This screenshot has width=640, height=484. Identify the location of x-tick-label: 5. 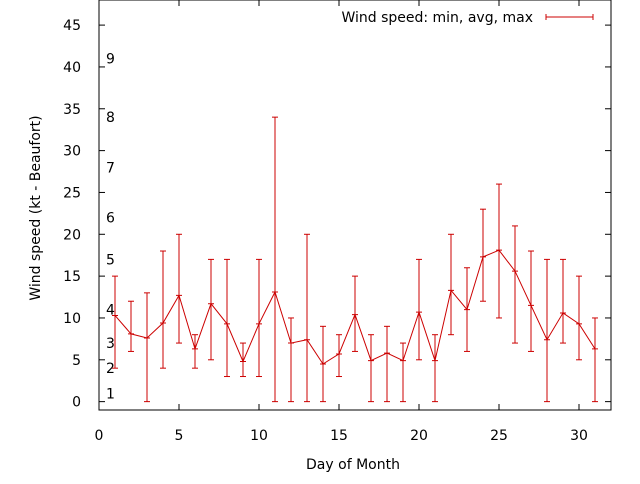
(179, 436).